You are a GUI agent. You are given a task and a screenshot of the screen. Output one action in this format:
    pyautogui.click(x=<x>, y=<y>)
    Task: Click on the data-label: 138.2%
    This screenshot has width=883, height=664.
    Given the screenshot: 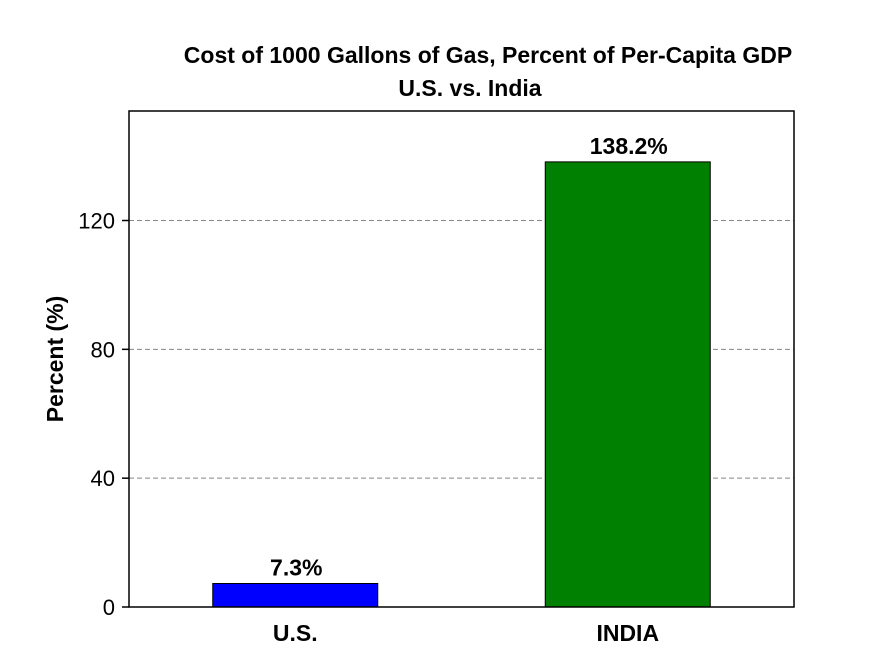 What is the action you would take?
    pyautogui.click(x=629, y=146)
    